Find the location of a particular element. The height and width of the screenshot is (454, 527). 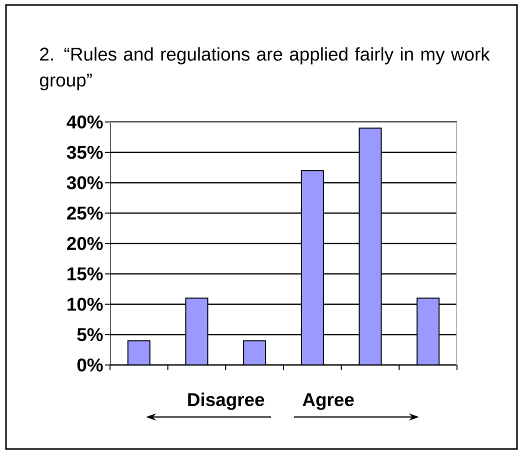

text: Agree is located at coordinates (328, 401).